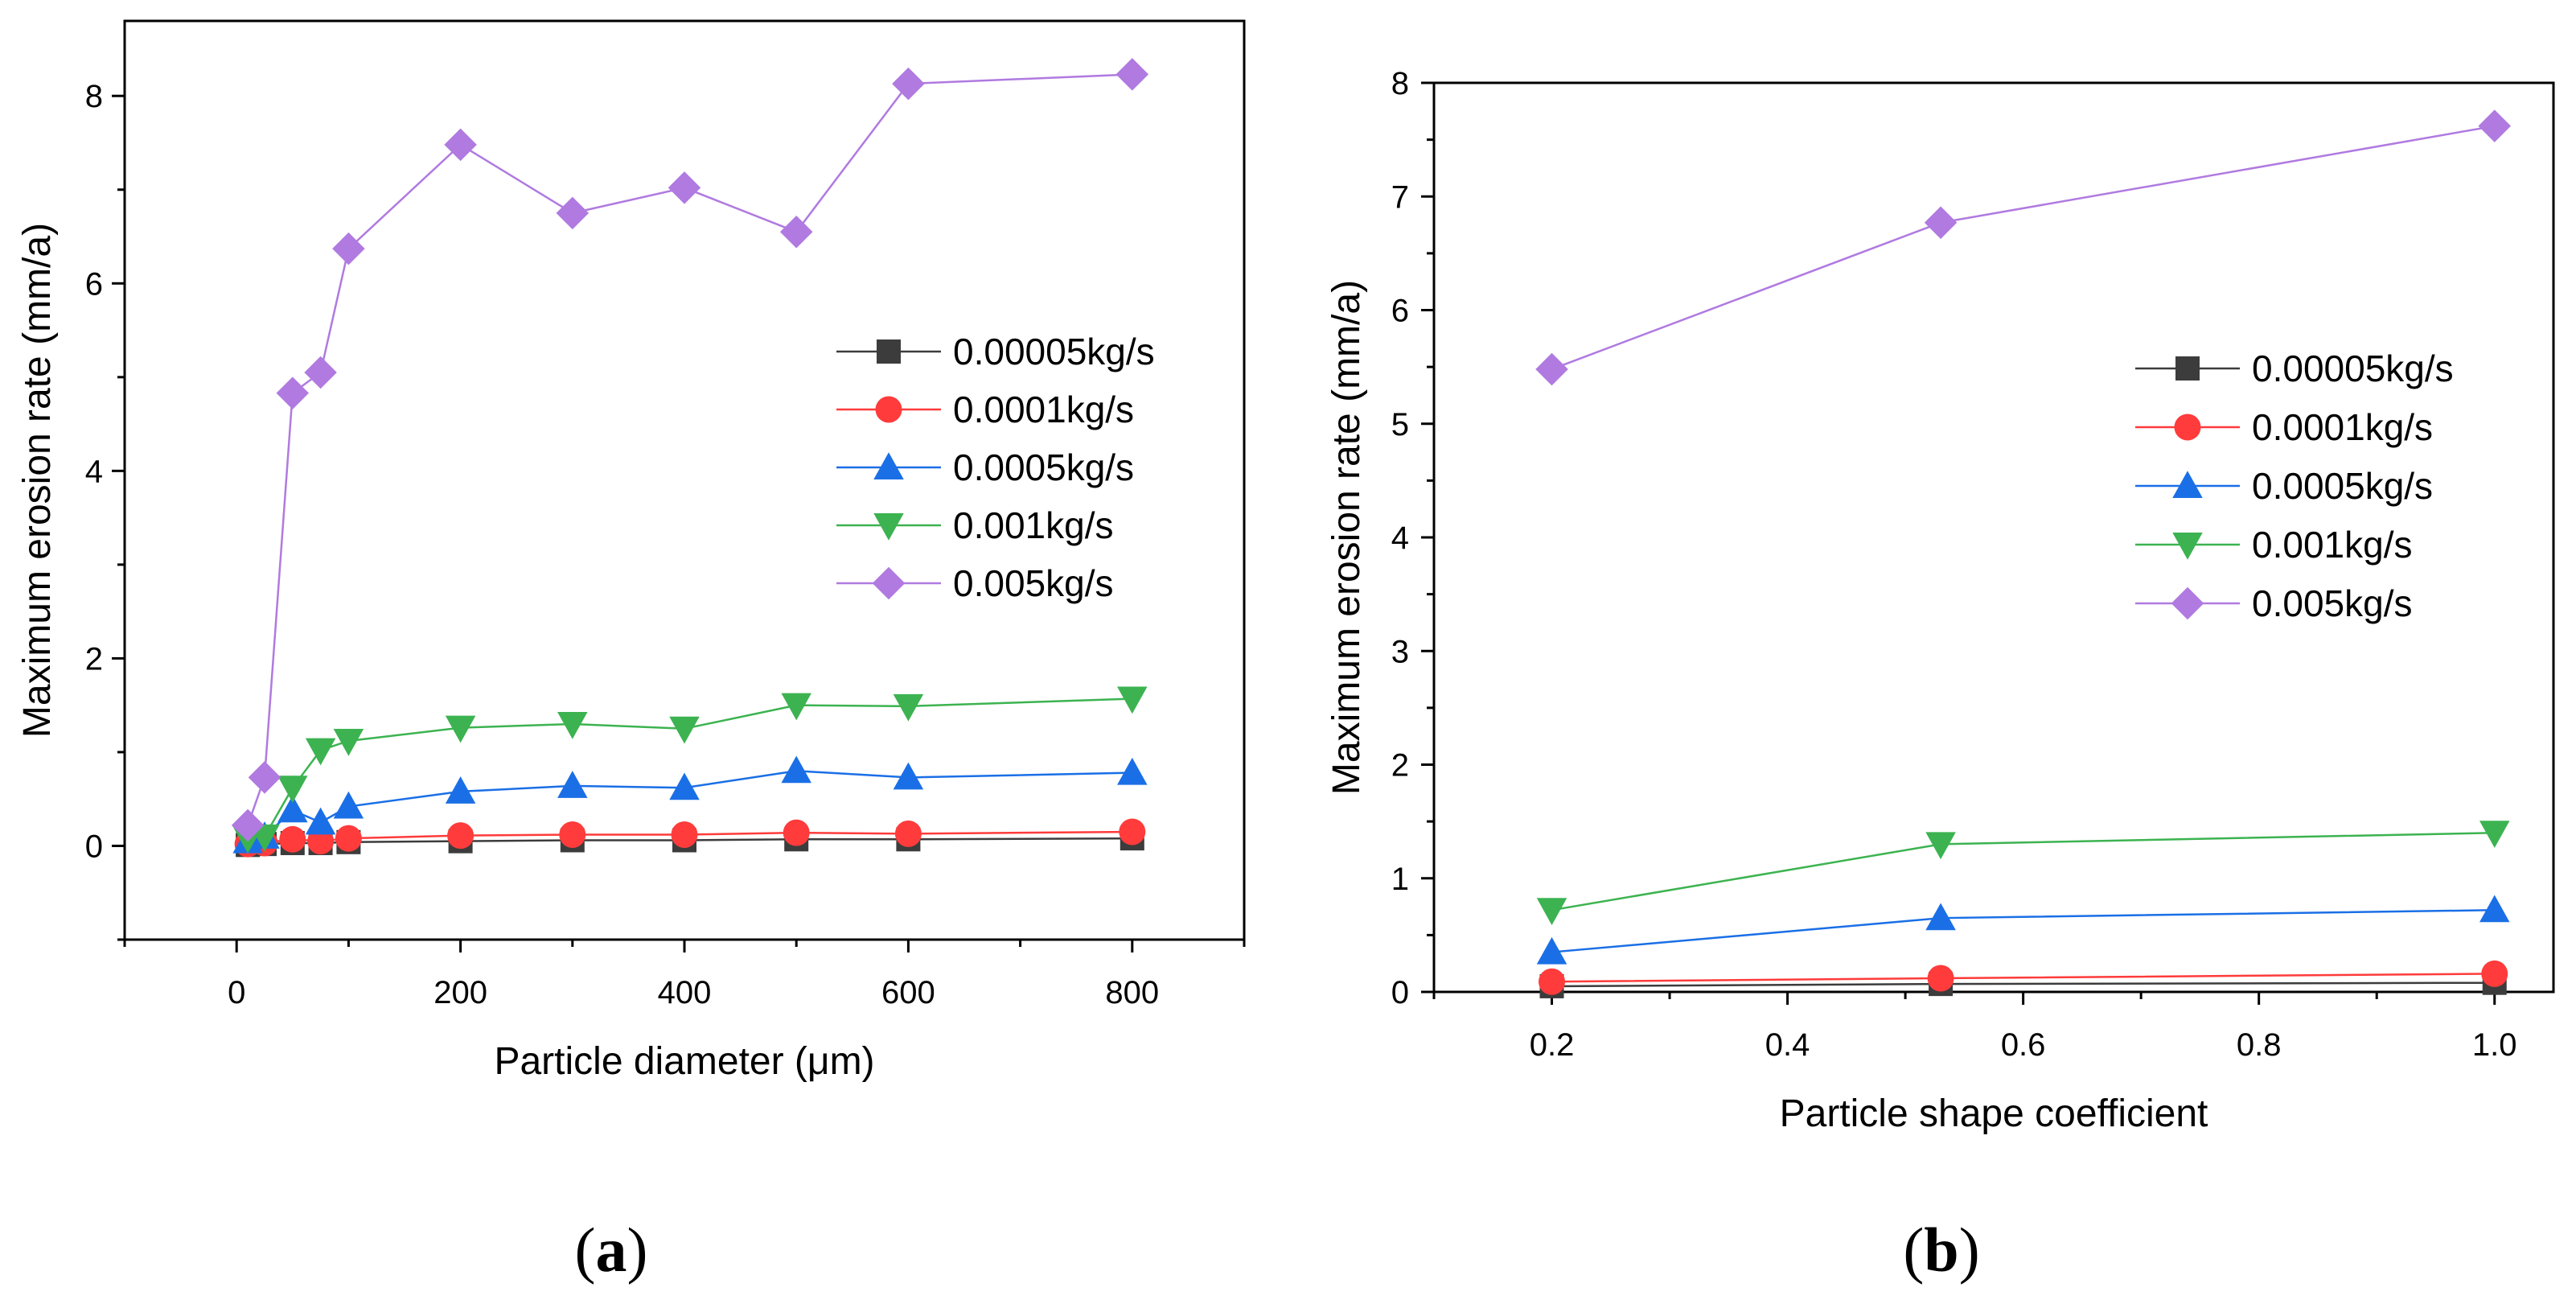 This screenshot has width=2576, height=1296. Describe the element at coordinates (2342, 427) in the screenshot. I see `legend-label-b-1: 0.0001kg/s` at that location.